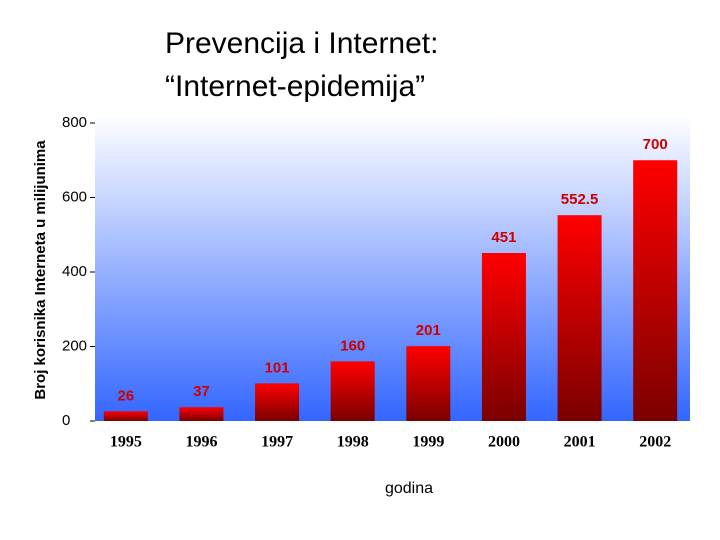 Image resolution: width=720 pixels, height=540 pixels. I want to click on x-tick-label: 2001, so click(580, 442).